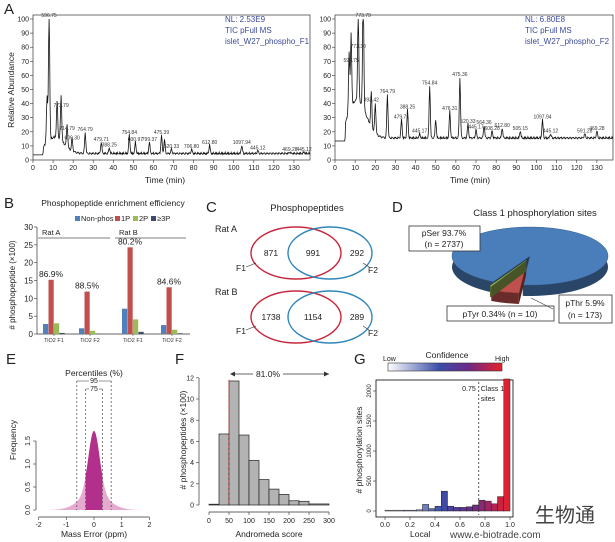  I want to click on y-tick-label: 2, so click(192, 484).